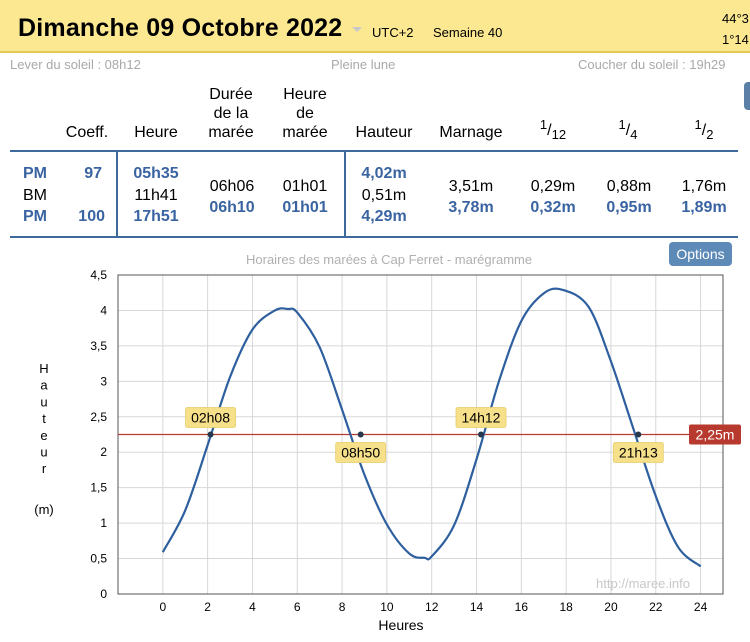  Describe the element at coordinates (103, 310) in the screenshot. I see `y-tick-label: 4` at that location.